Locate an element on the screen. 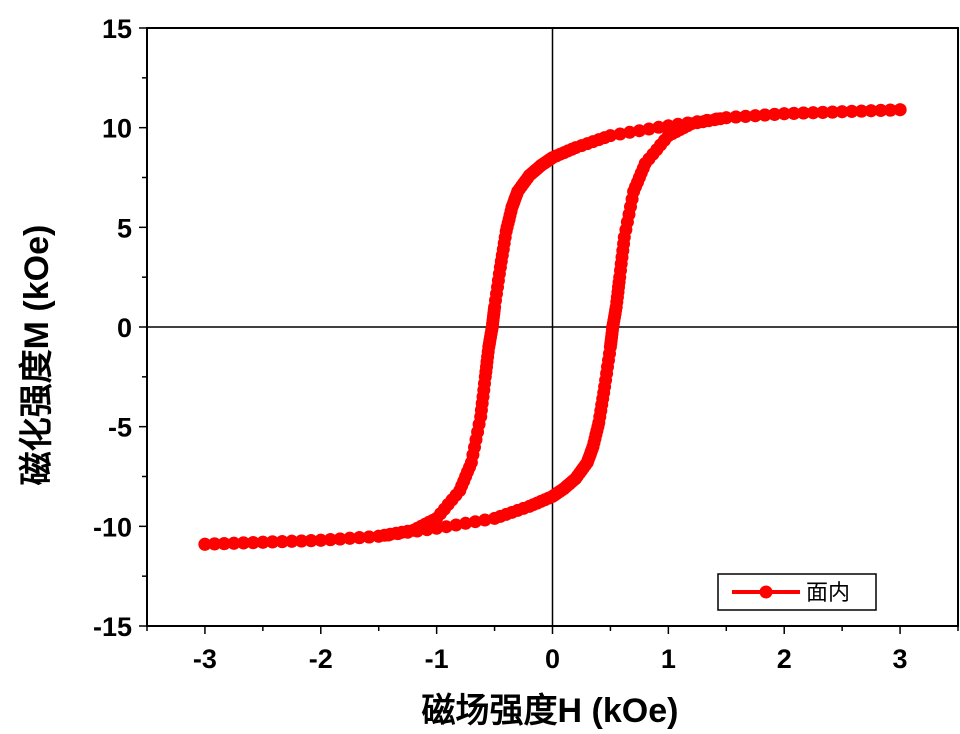 The width and height of the screenshot is (960, 734). x-tick-label: 0 is located at coordinates (552, 659).